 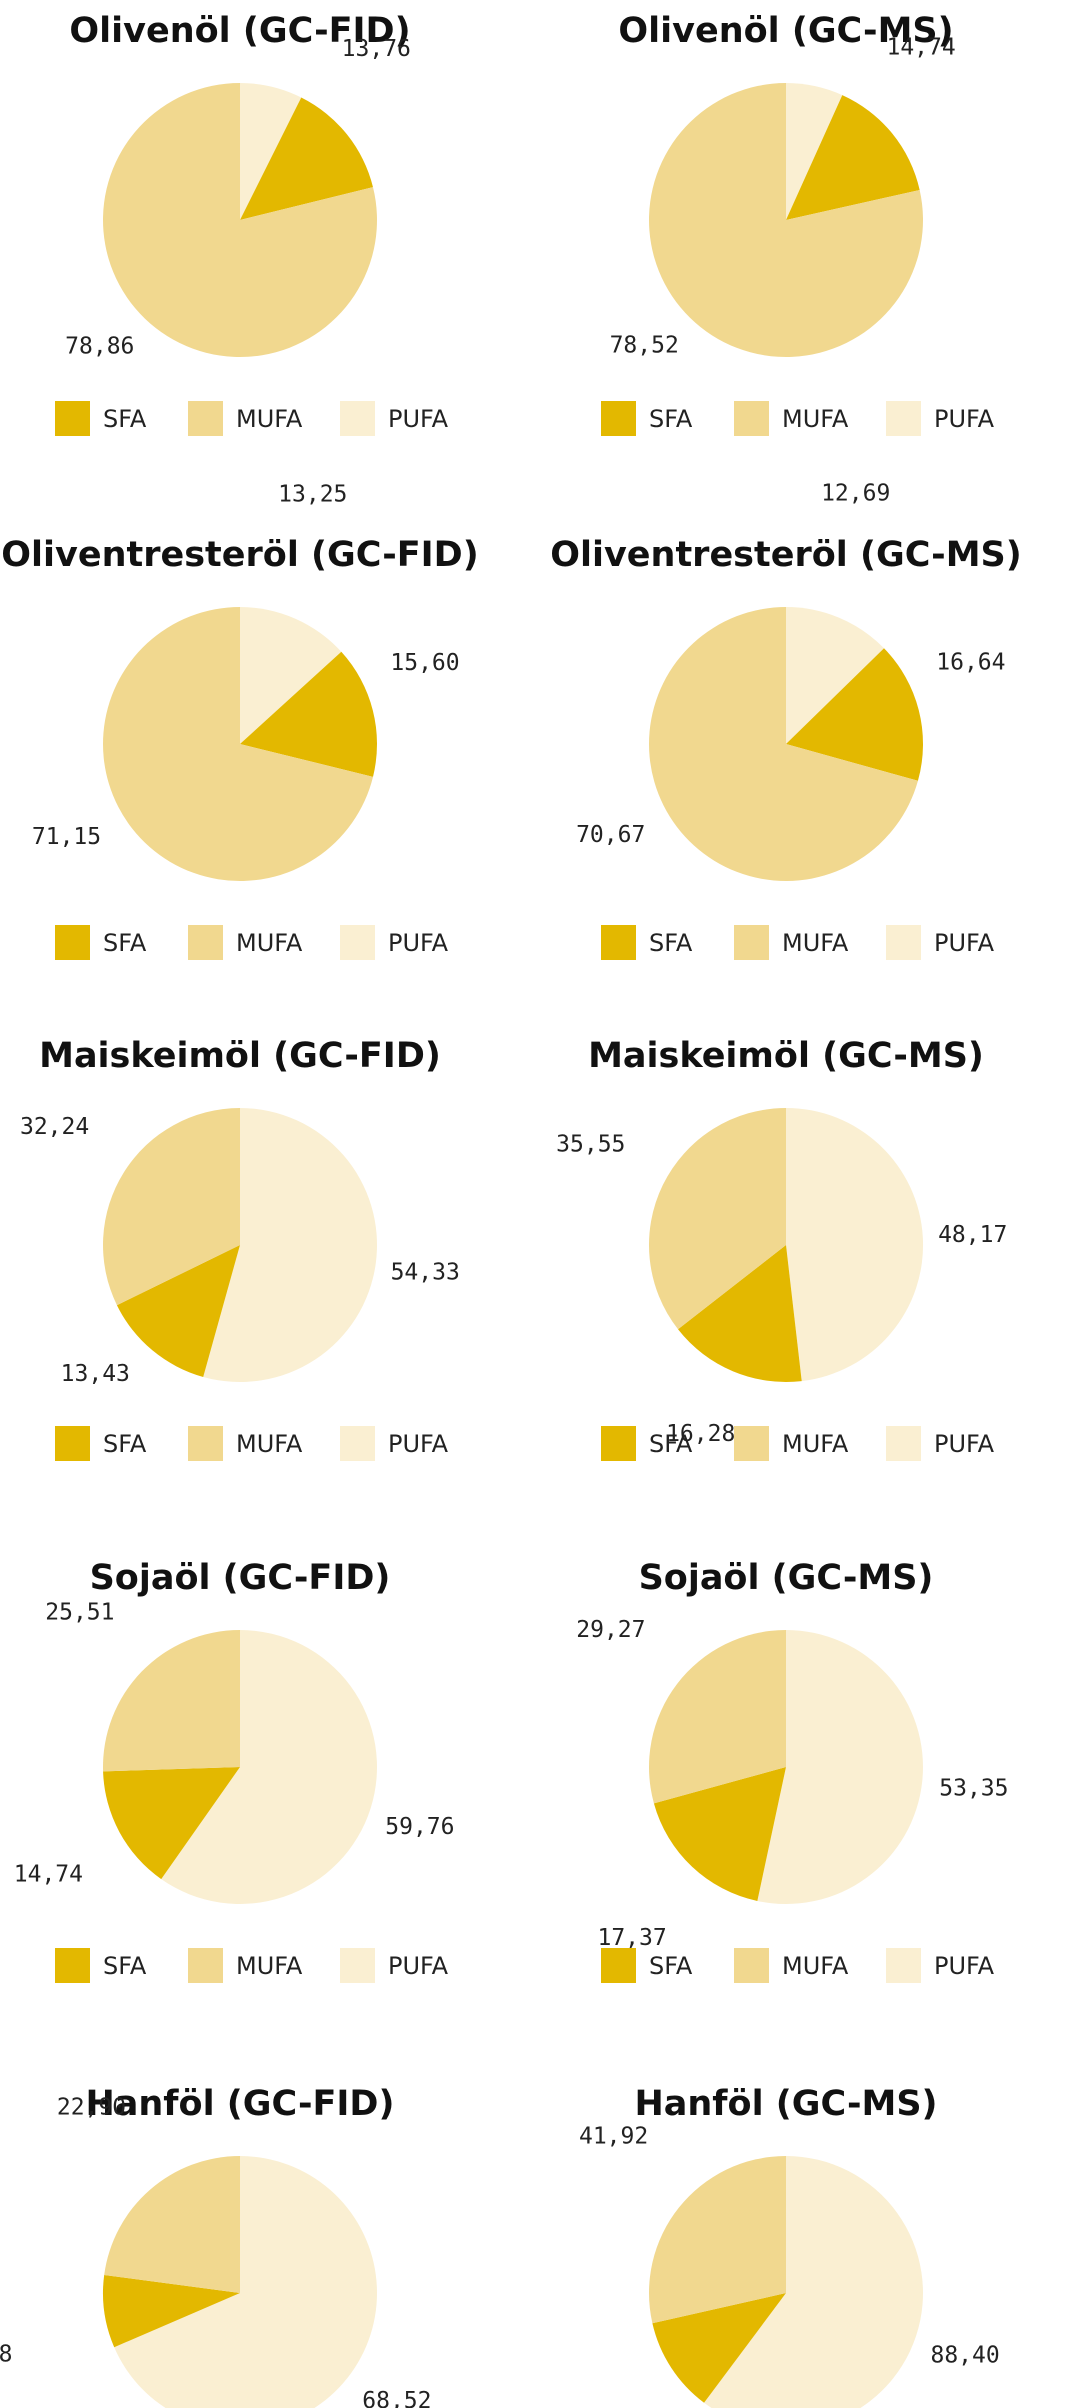 I want to click on data-label: 41,92, so click(x=613, y=2136).